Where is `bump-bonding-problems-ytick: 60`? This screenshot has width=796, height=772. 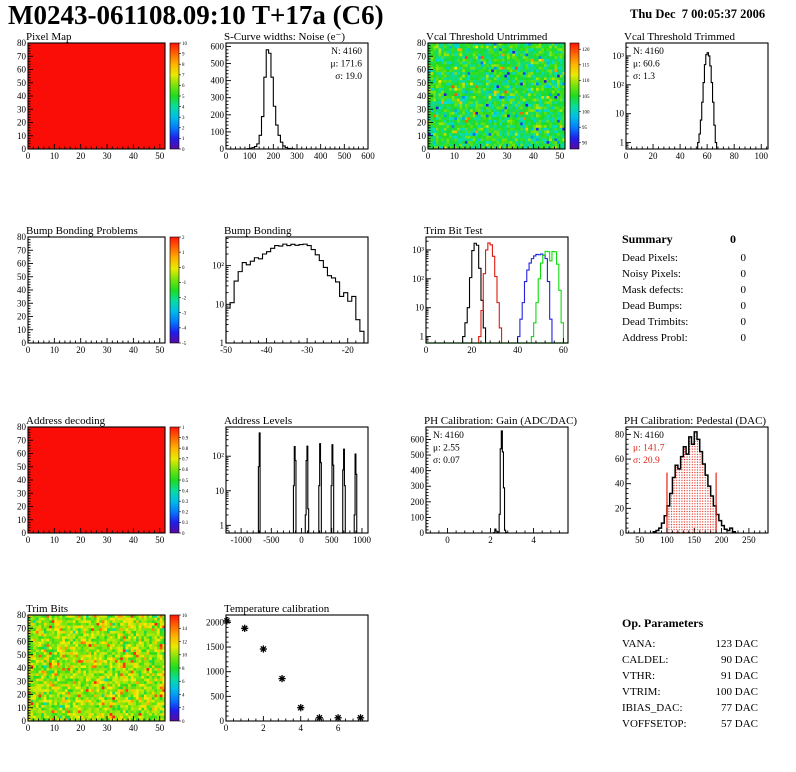 bump-bonding-problems-ytick: 60 is located at coordinates (22, 264).